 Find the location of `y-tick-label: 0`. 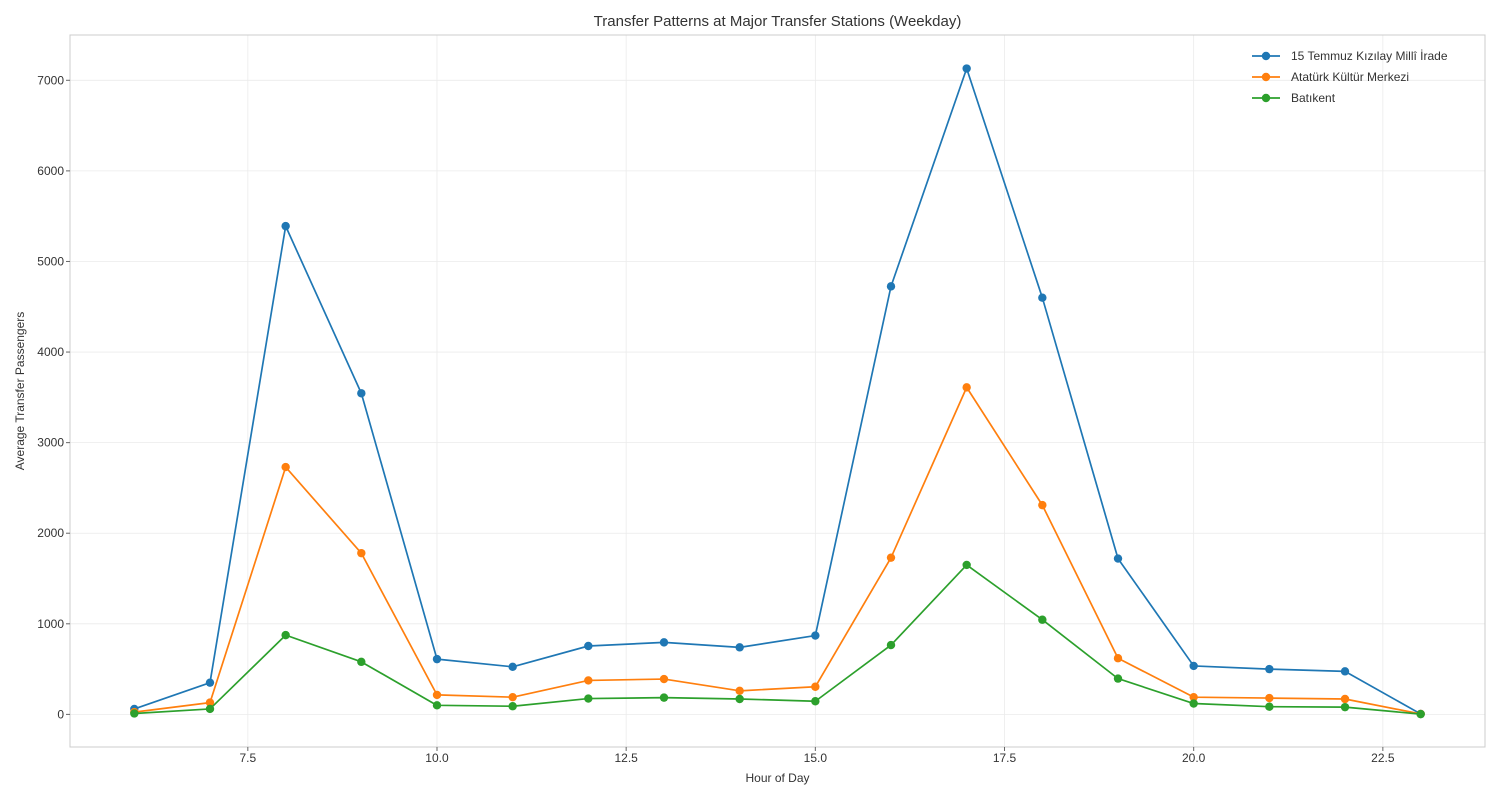

y-tick-label: 0 is located at coordinates (60, 714).